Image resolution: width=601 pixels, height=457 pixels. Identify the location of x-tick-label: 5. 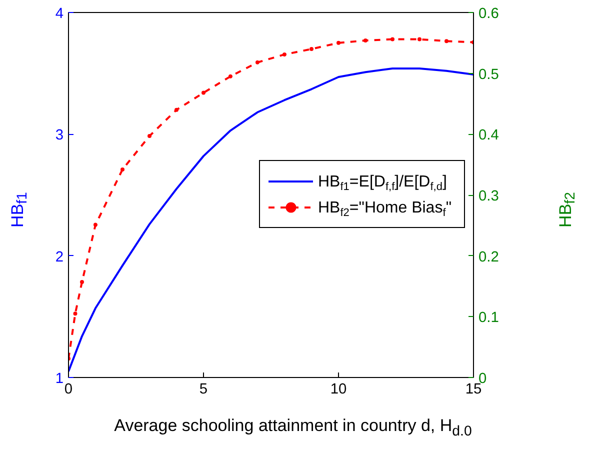
(203, 390).